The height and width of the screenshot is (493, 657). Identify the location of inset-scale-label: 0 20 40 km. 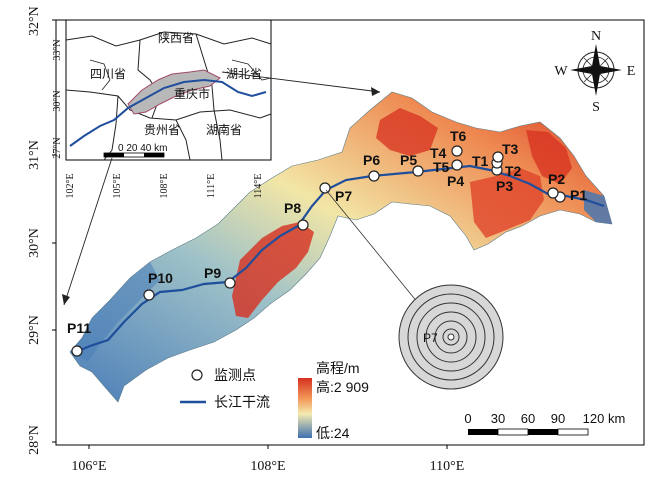
(142, 148).